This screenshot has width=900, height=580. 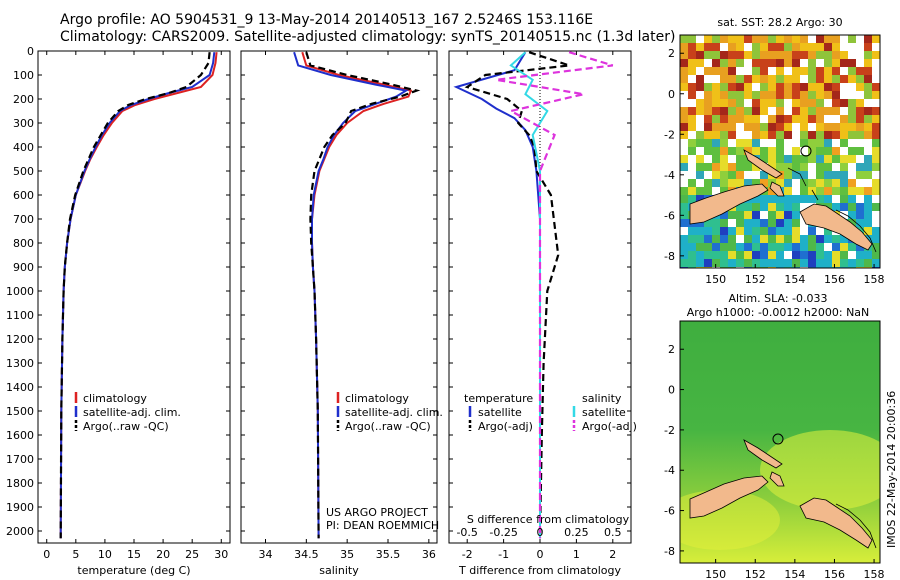 I want to click on legend-argo-label: Argo(..raw -QC), so click(x=388, y=426).